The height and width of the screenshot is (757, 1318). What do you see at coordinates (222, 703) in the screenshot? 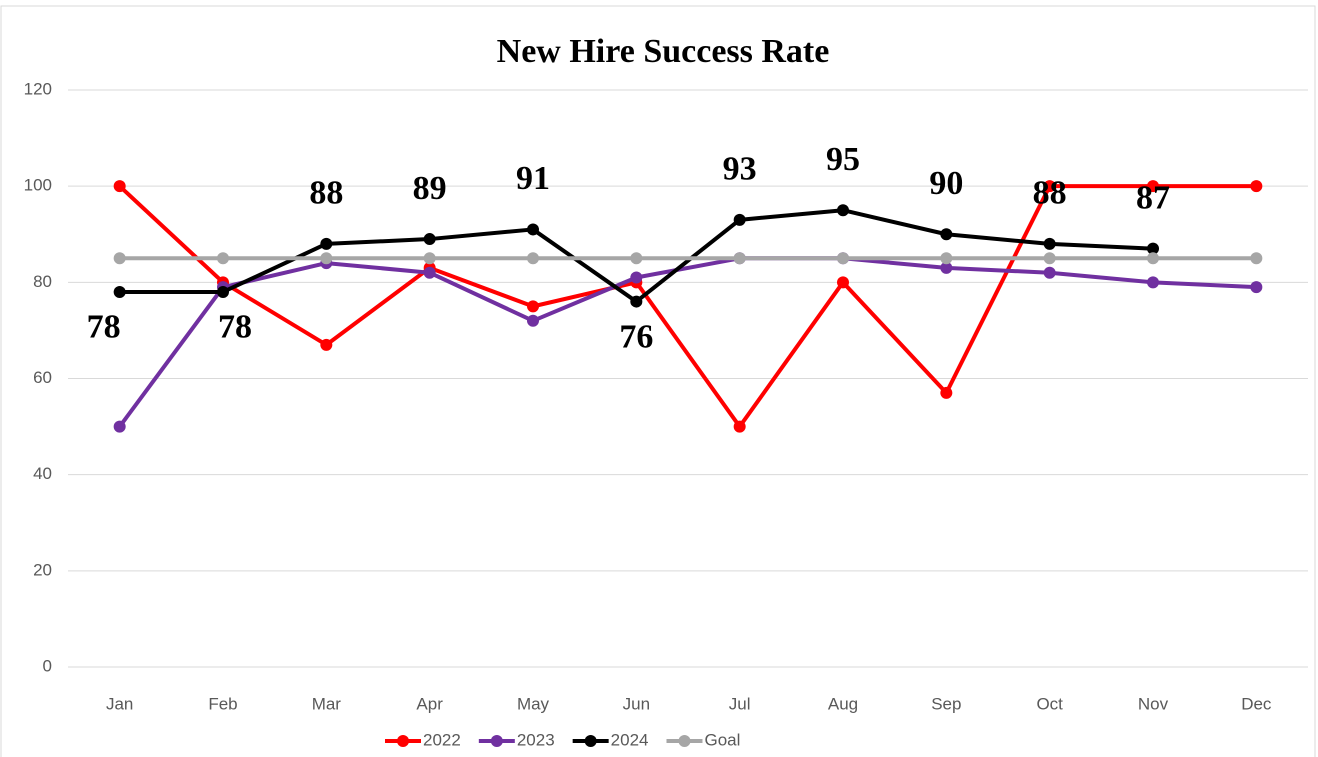
I see `x-tick-label: Feb` at bounding box center [222, 703].